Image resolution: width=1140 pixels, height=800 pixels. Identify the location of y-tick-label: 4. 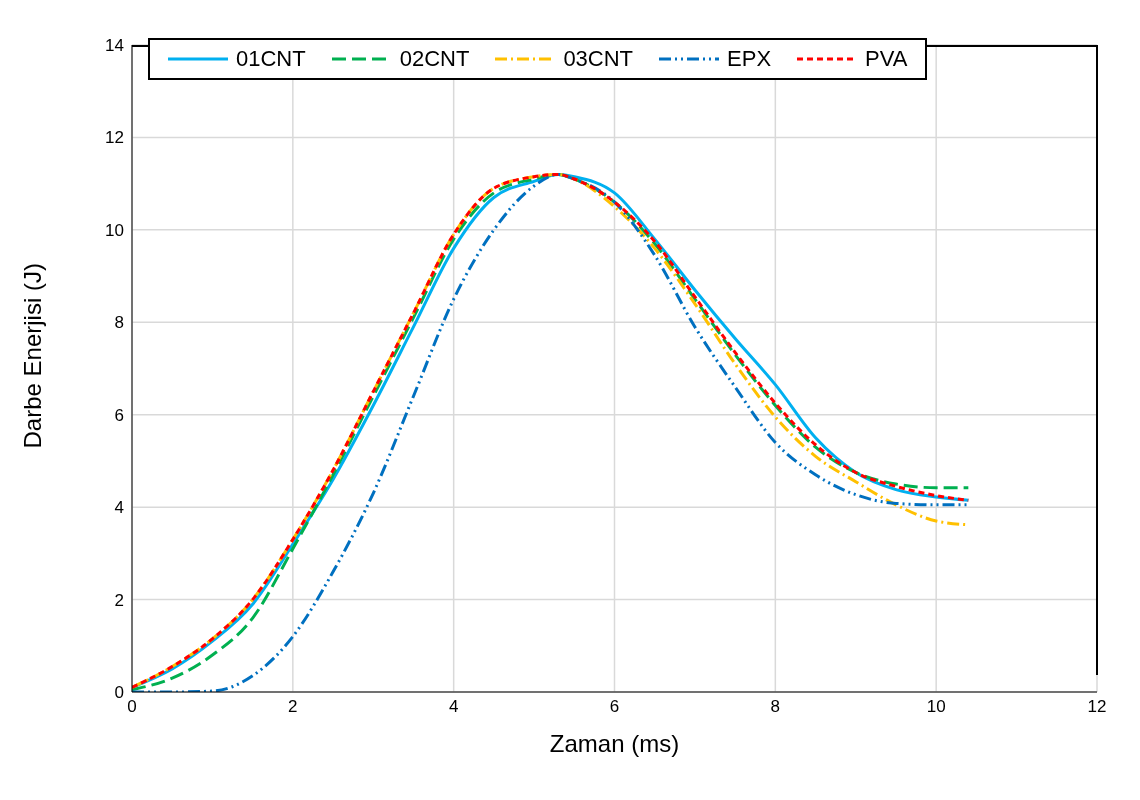
(119, 508).